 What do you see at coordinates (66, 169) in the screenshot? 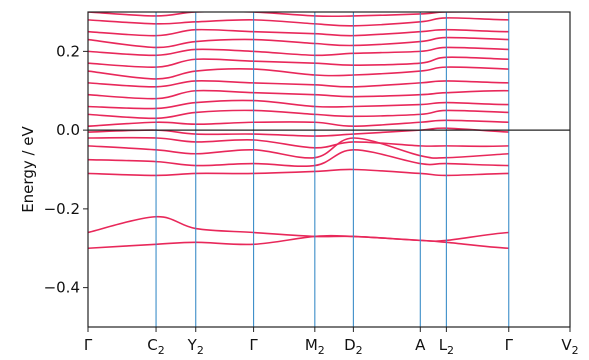
I see `y-ticks-layer: 0.2 0.0 −0.2 −0.4` at bounding box center [66, 169].